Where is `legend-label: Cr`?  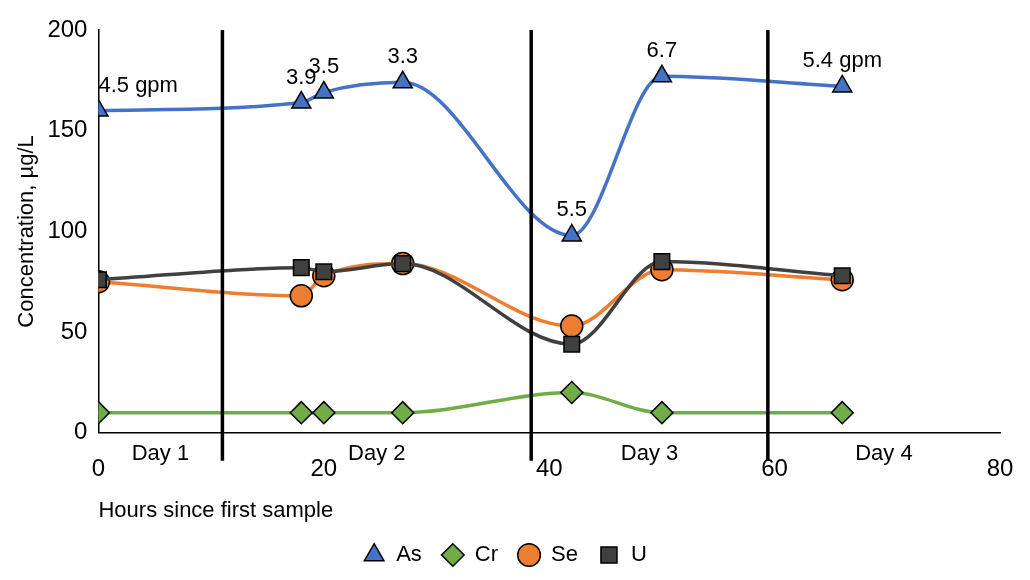
legend-label: Cr is located at coordinates (486, 554).